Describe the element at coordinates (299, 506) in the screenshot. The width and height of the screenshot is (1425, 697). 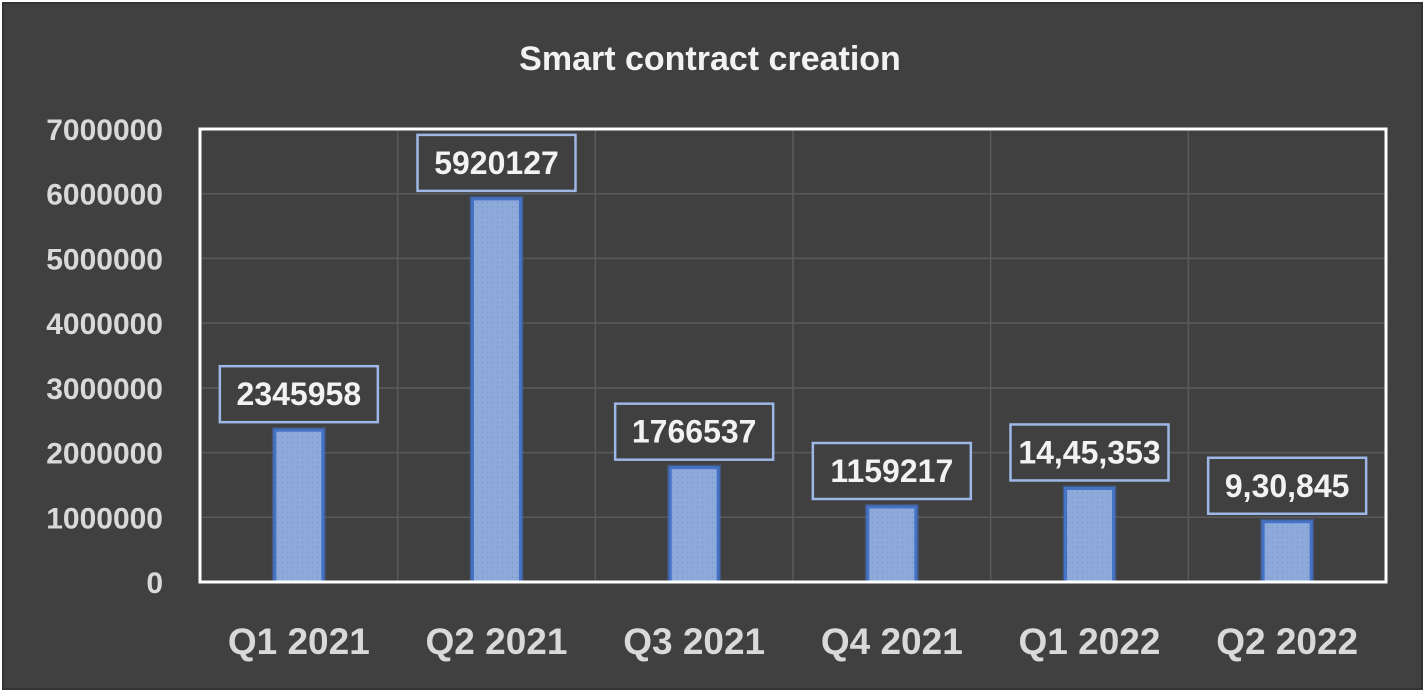
I see `bar-q1-2021` at that location.